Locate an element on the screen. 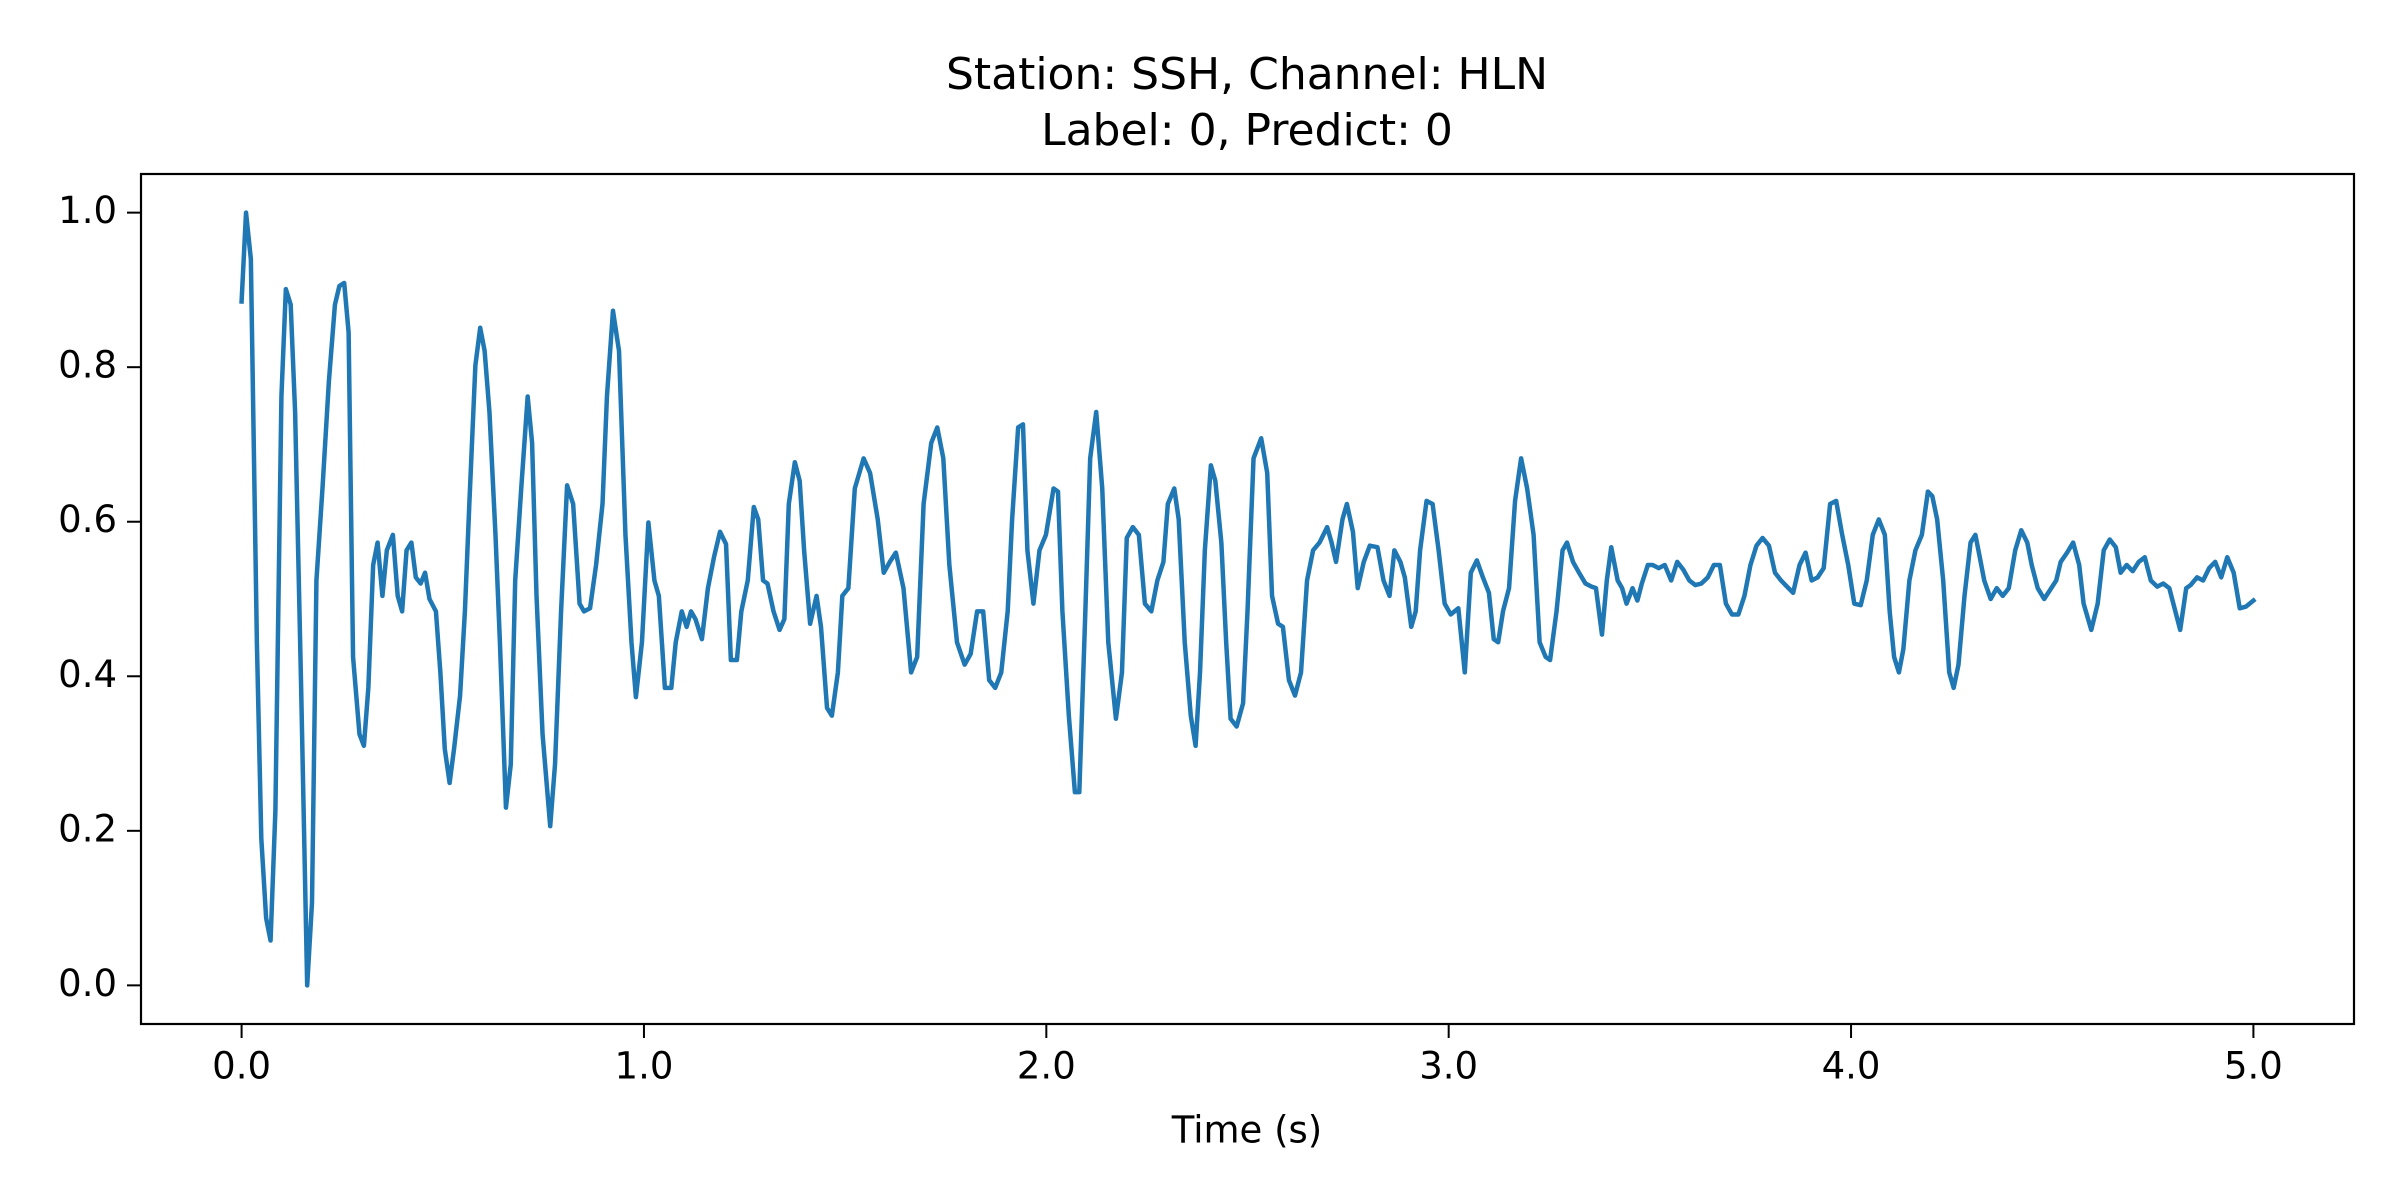 The image size is (2400, 1204). y-tick-label: 0.8 is located at coordinates (87, 365).